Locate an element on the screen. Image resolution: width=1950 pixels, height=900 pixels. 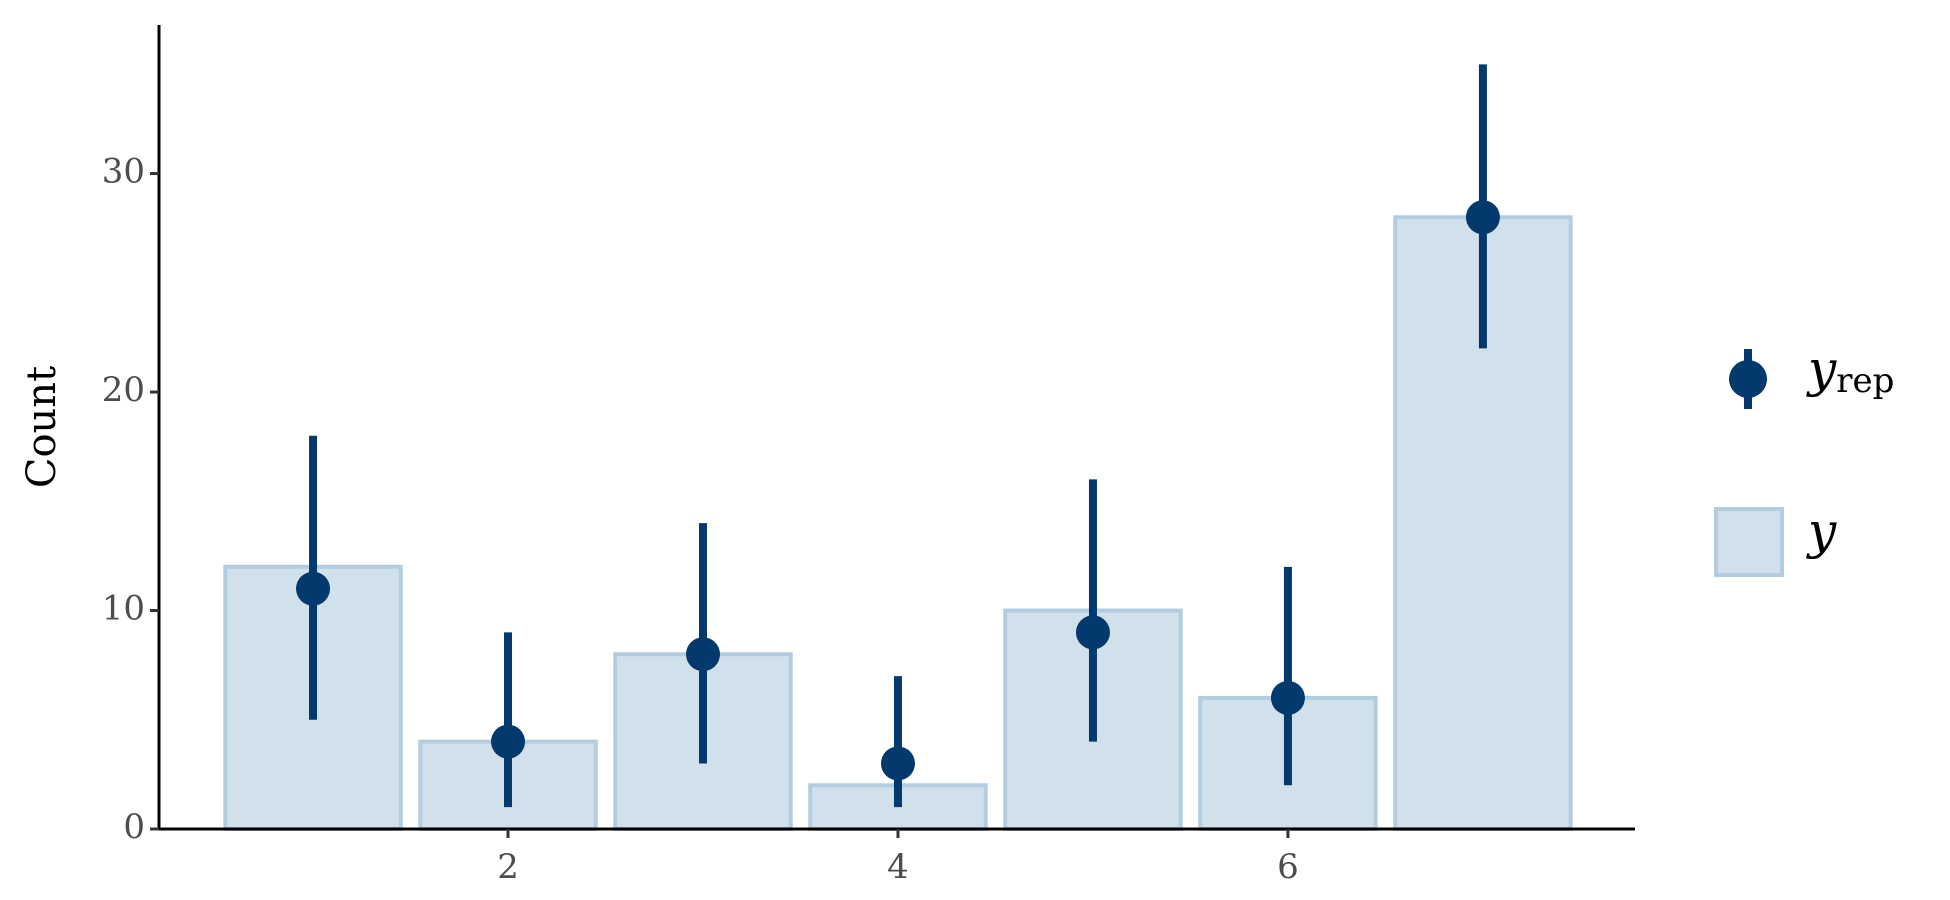
x-tick-label: 6 is located at coordinates (1288, 867).